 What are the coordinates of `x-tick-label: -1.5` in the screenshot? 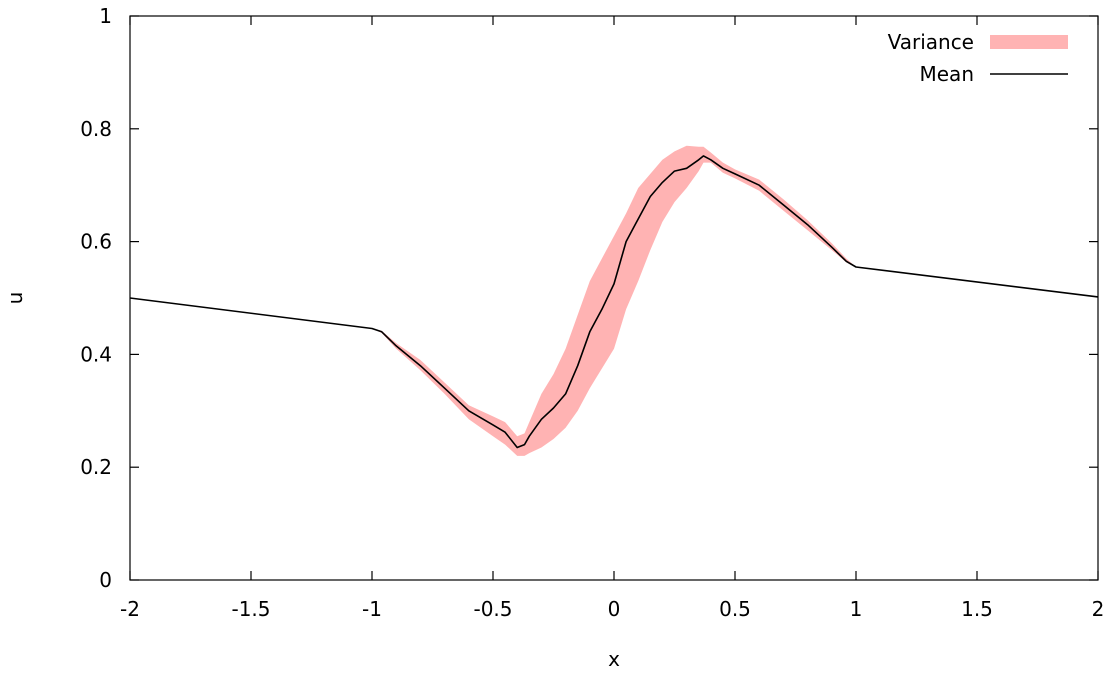 It's located at (250, 609).